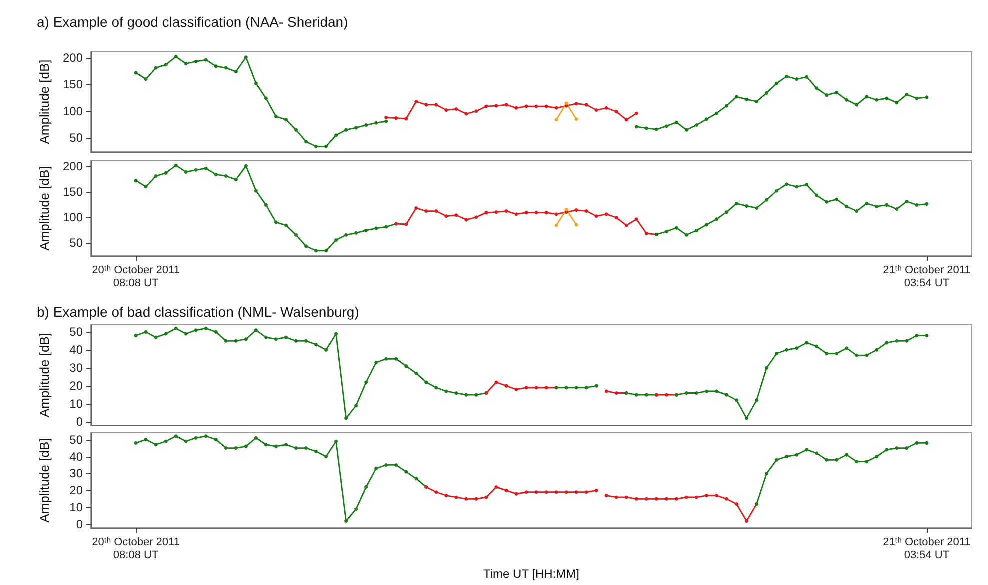 This screenshot has height=585, width=988. Describe the element at coordinates (532, 574) in the screenshot. I see `x-axis-title: Time UT [HH:MM]` at that location.